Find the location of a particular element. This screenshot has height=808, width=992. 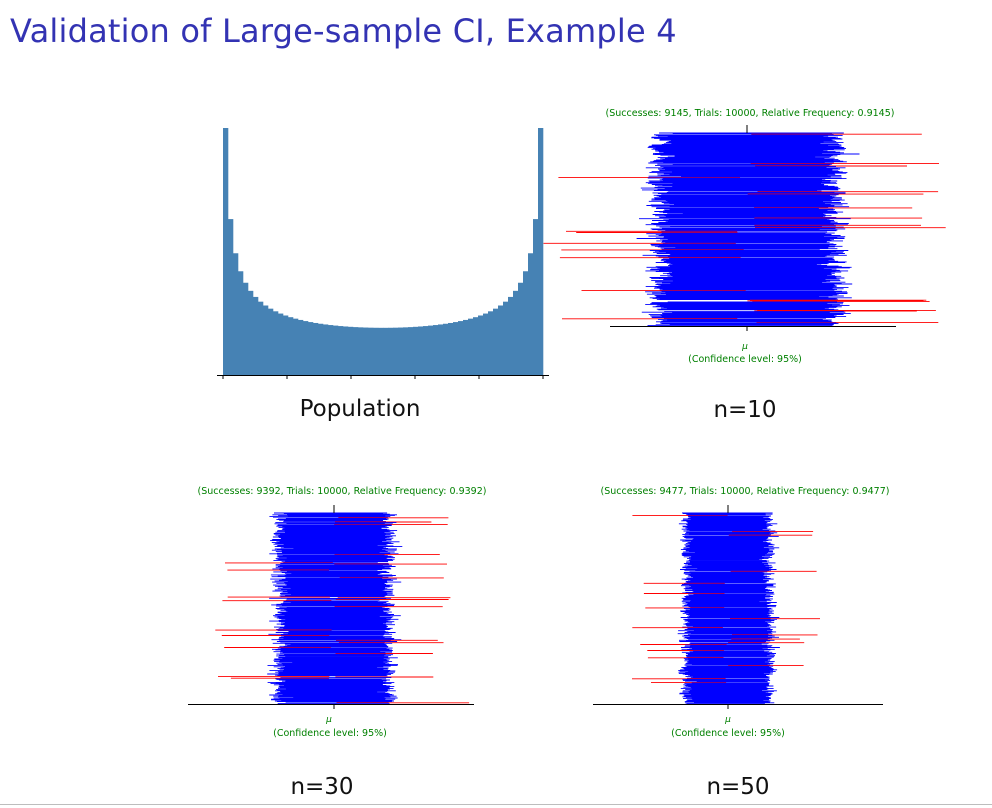

population-histogram is located at coordinates (383, 253).